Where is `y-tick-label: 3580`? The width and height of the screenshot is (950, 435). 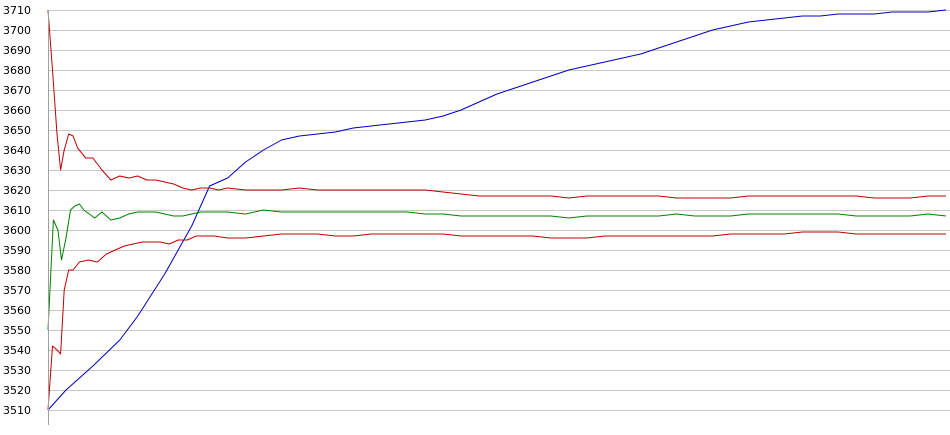
y-tick-label: 3580 is located at coordinates (17, 270).